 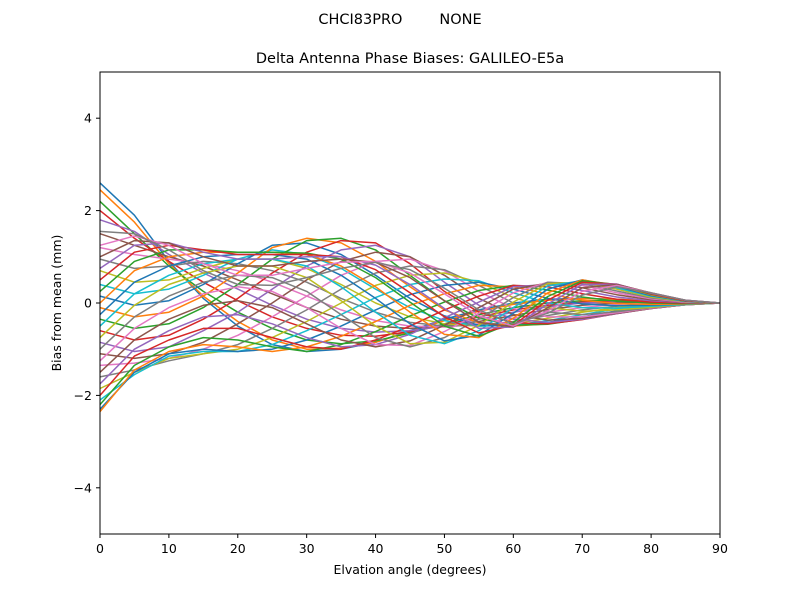 I want to click on y-tick-label: −4, so click(x=83, y=487).